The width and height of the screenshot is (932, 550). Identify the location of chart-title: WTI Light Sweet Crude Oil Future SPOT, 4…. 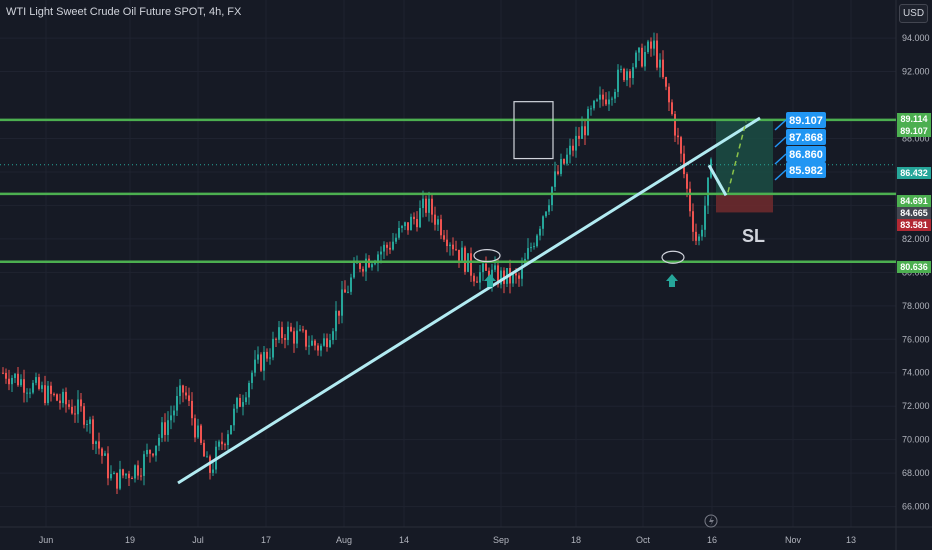
(124, 12).